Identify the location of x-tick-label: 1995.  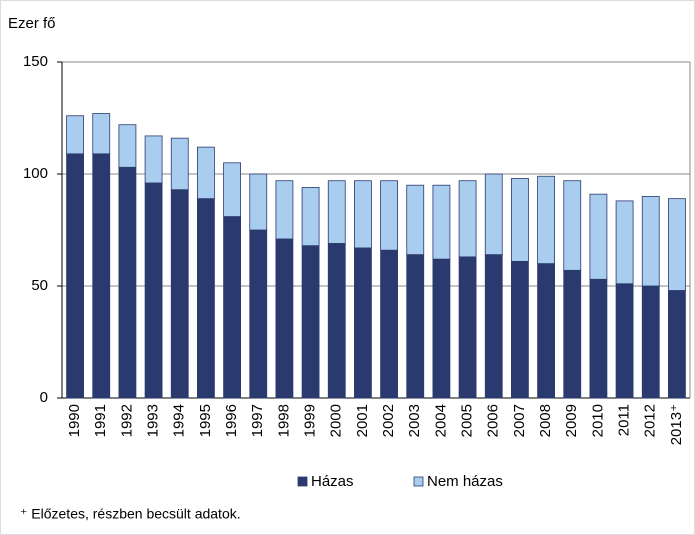
(205, 420).